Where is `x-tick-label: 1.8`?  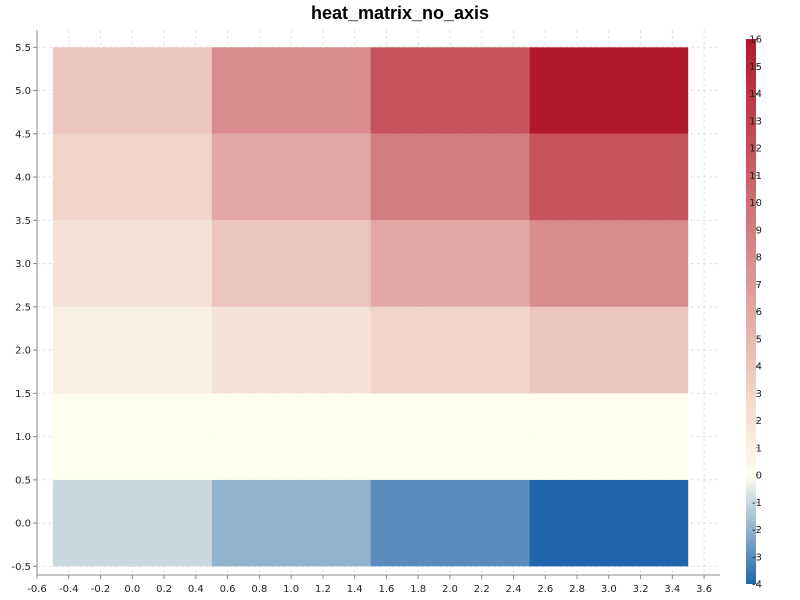
x-tick-label: 1.8 is located at coordinates (418, 589).